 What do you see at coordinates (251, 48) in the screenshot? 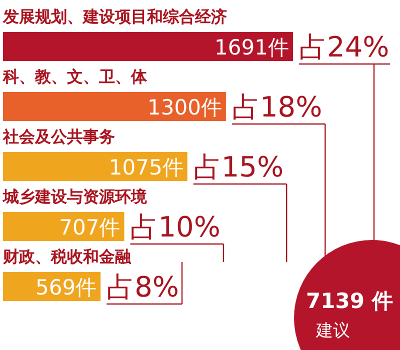
I see `data-label: 1691件` at bounding box center [251, 48].